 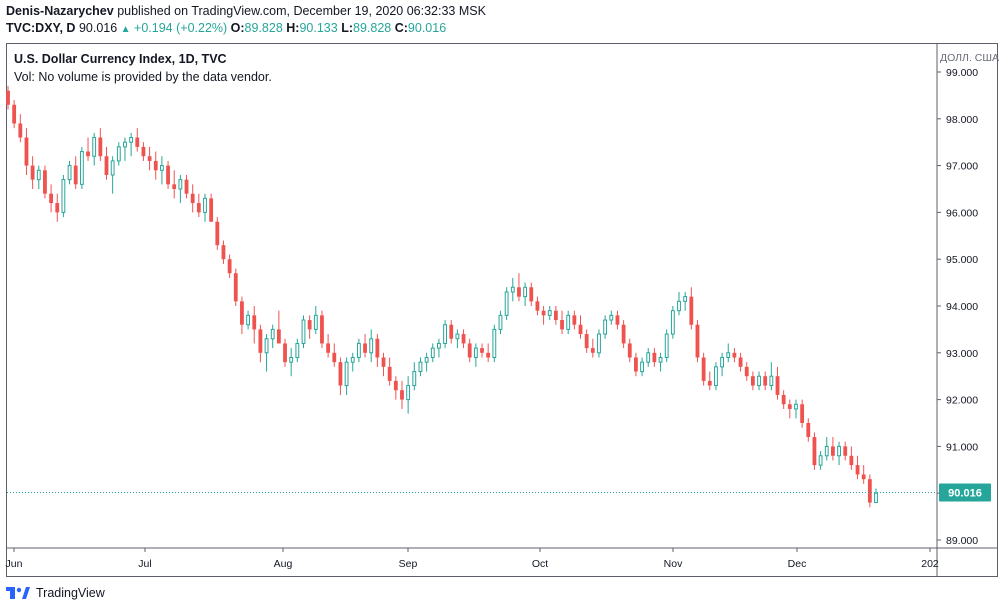 What do you see at coordinates (372, 28) in the screenshot?
I see `low-value: 89.828` at bounding box center [372, 28].